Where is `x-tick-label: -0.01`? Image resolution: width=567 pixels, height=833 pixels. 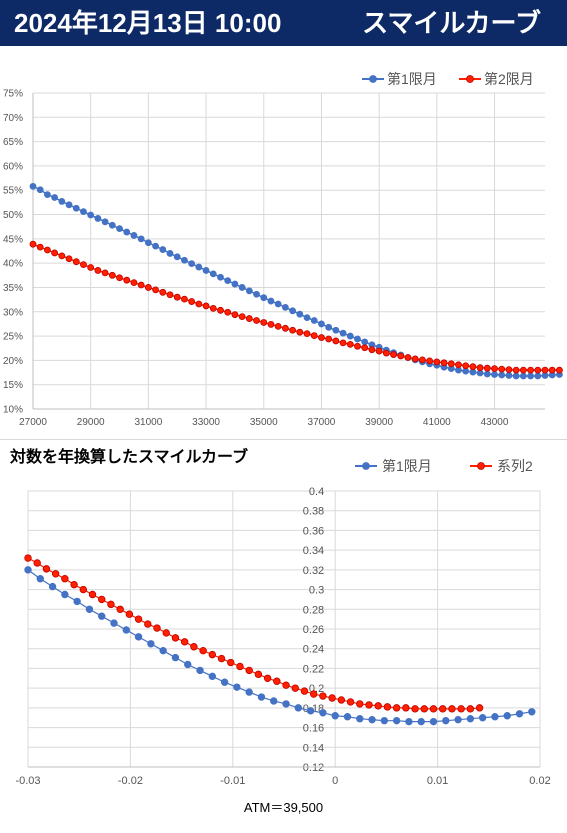 x-tick-label: -0.01 is located at coordinates (232, 781).